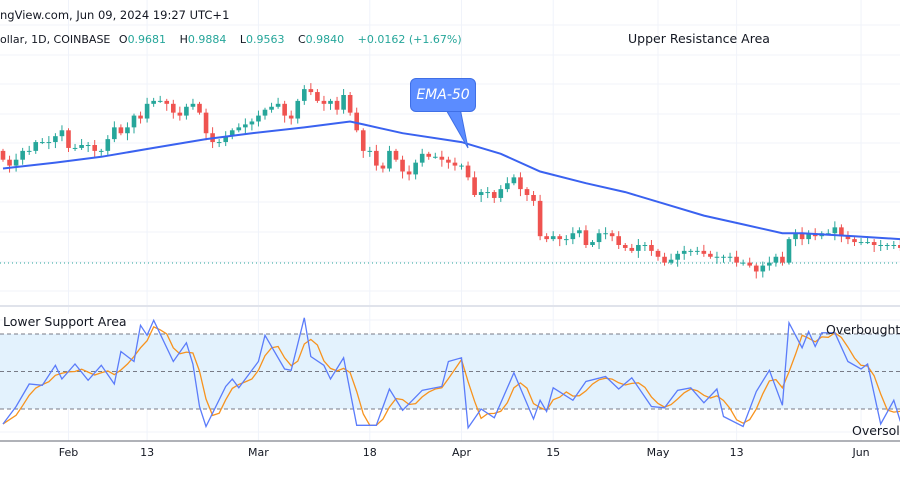  Describe the element at coordinates (68, 452) in the screenshot. I see `x-tick-label: Feb` at that location.